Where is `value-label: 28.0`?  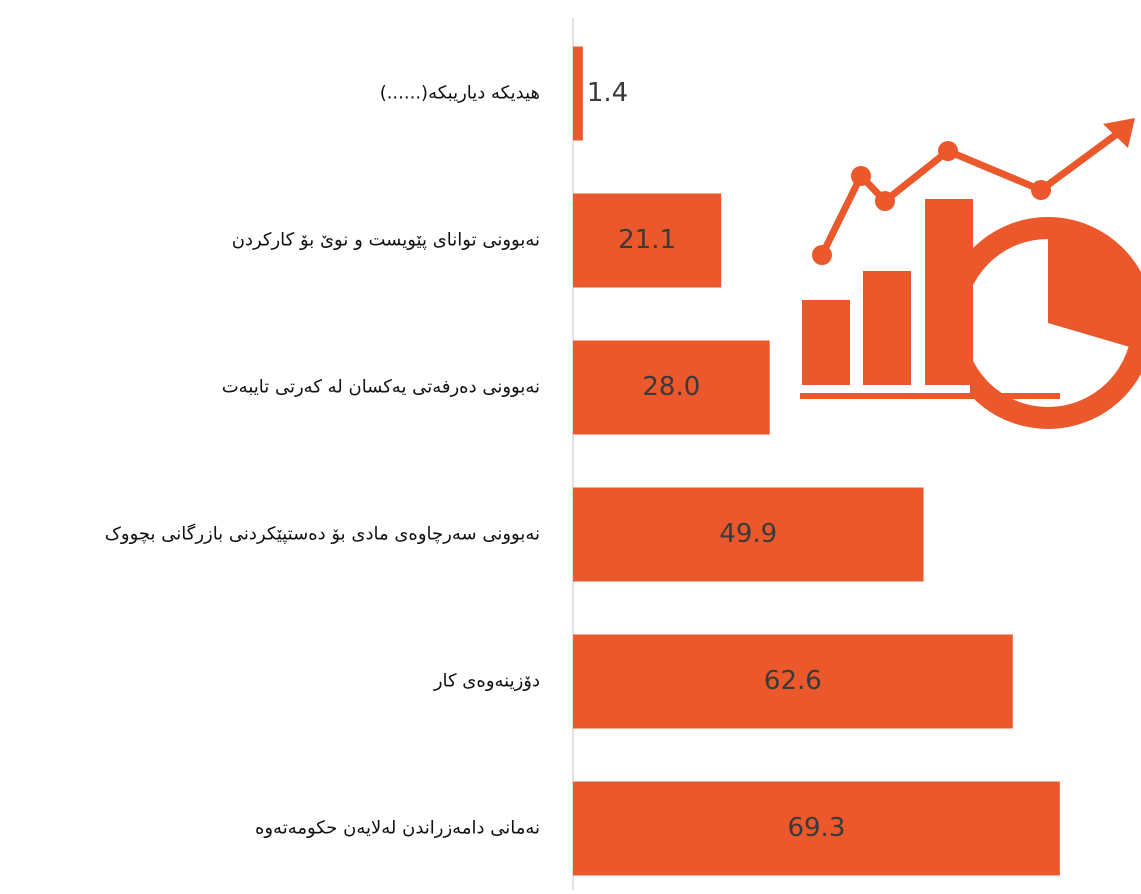
value-label: 28.0 is located at coordinates (671, 387).